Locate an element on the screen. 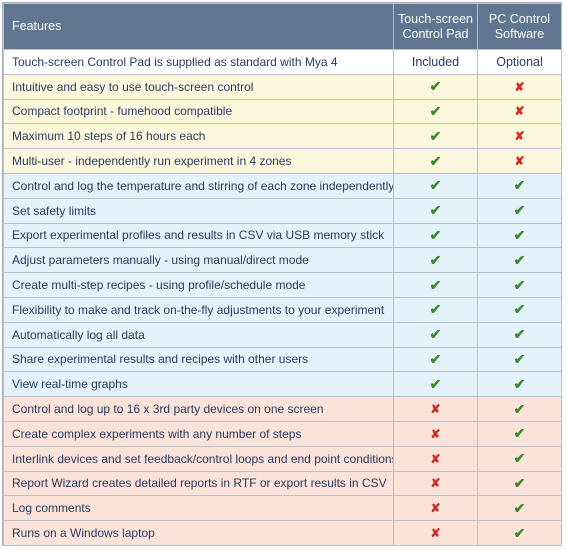  features-header: Features is located at coordinates (198, 26).